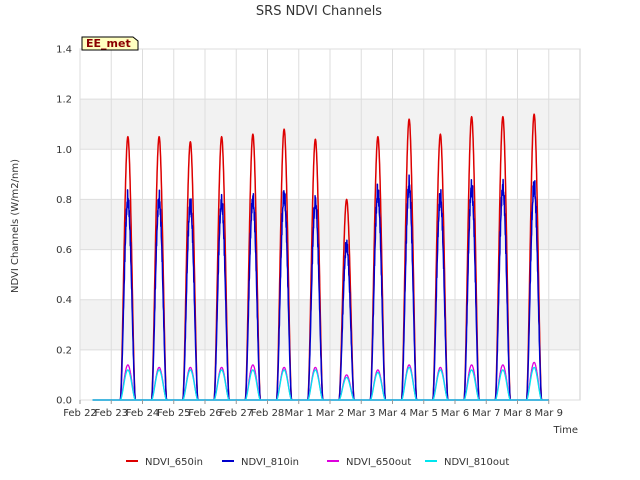  I want to click on y-axis-label: NDVI Channels (W/m2/nm), so click(15, 226).